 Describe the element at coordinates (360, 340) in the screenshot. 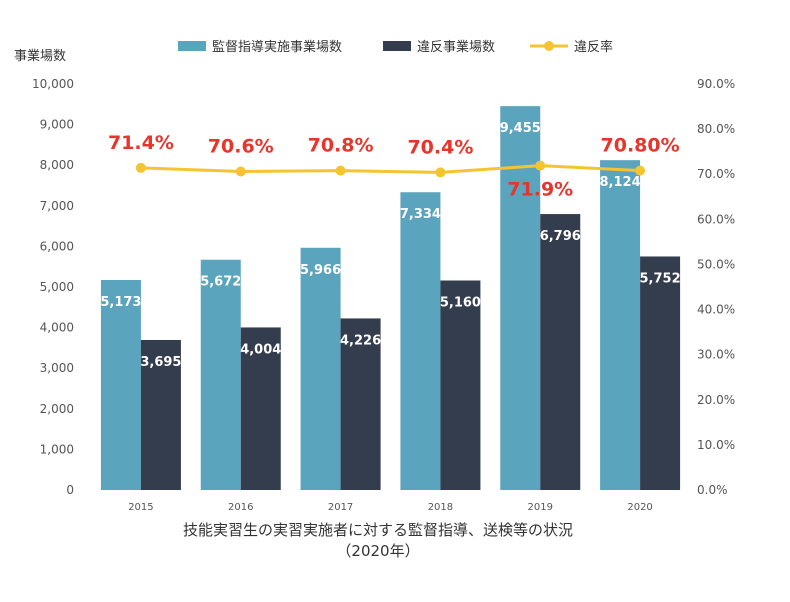

I see `bar-label-violations: 4,226` at that location.